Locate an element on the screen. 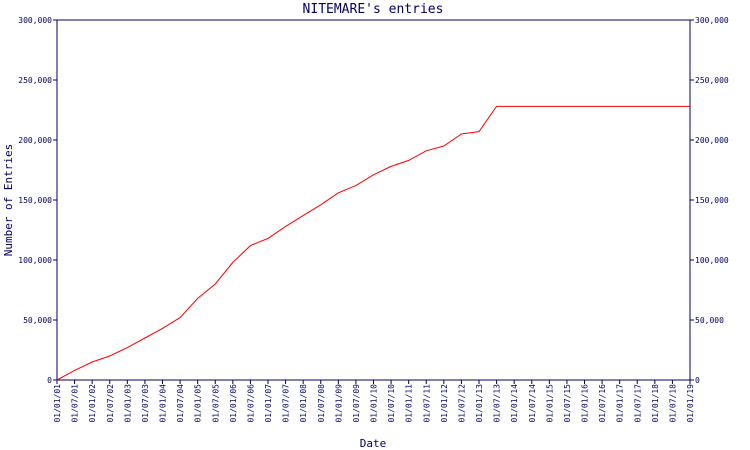 The image size is (750, 450). x-tick-label: 01/01/15 is located at coordinates (549, 403).